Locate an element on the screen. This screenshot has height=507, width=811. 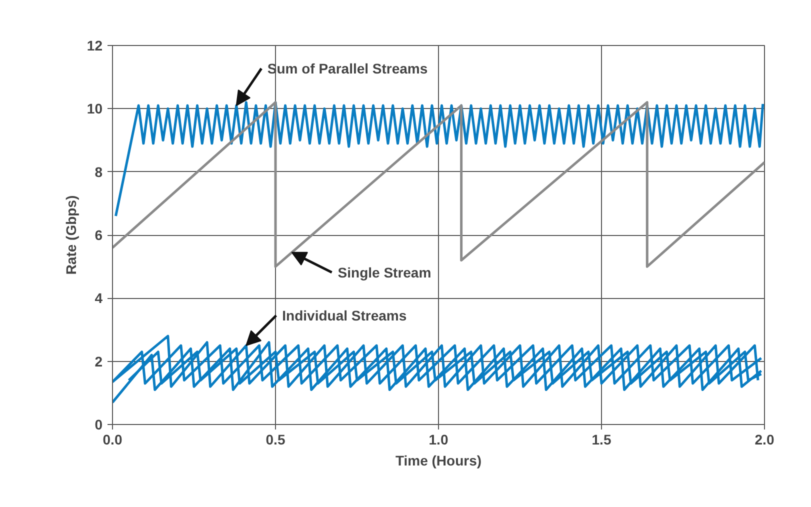
y-tick-label: 2 is located at coordinates (98, 361).